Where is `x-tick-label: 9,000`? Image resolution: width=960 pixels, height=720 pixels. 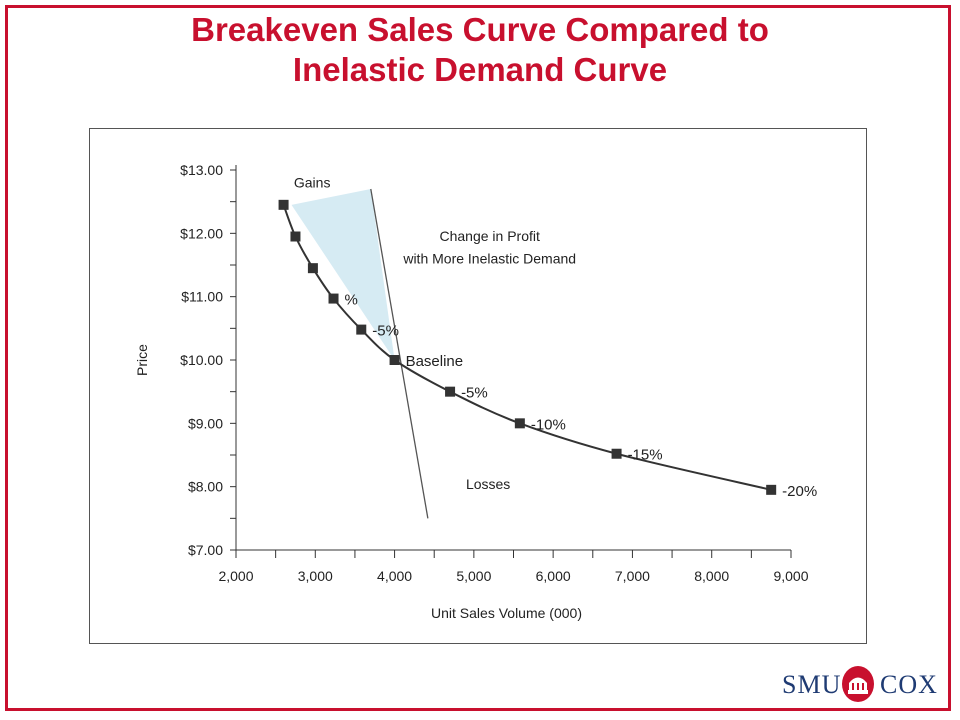 x-tick-label: 9,000 is located at coordinates (790, 576).